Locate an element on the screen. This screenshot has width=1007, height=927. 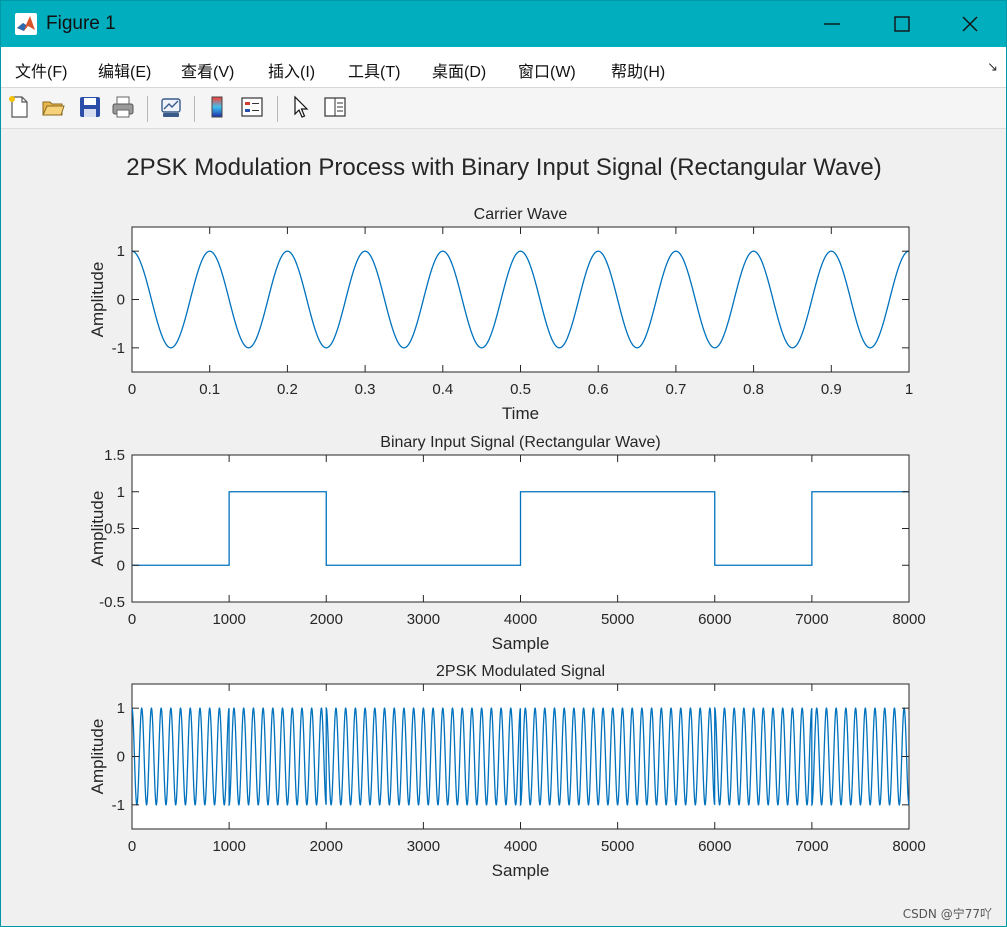
minimize-icon is located at coordinates (832, 24).